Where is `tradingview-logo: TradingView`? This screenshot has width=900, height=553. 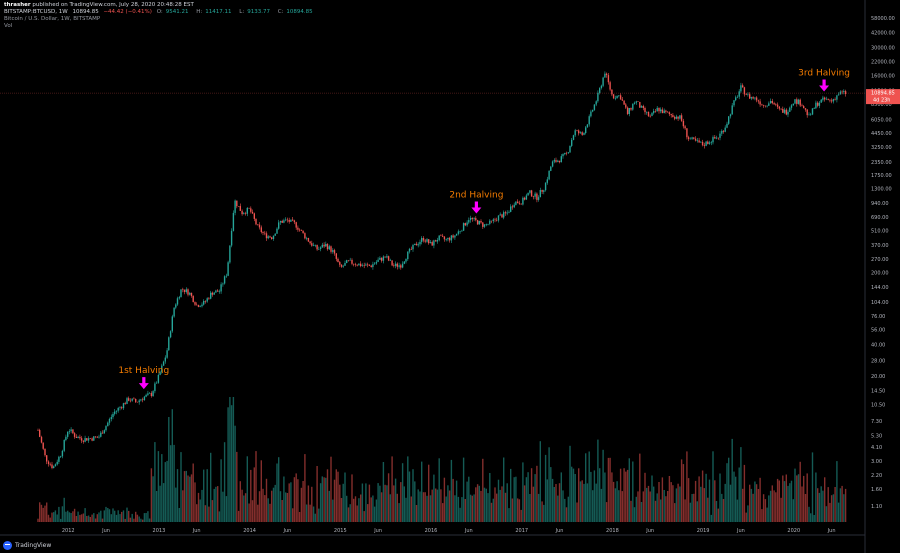
tradingview-logo: TradingView is located at coordinates (27, 545).